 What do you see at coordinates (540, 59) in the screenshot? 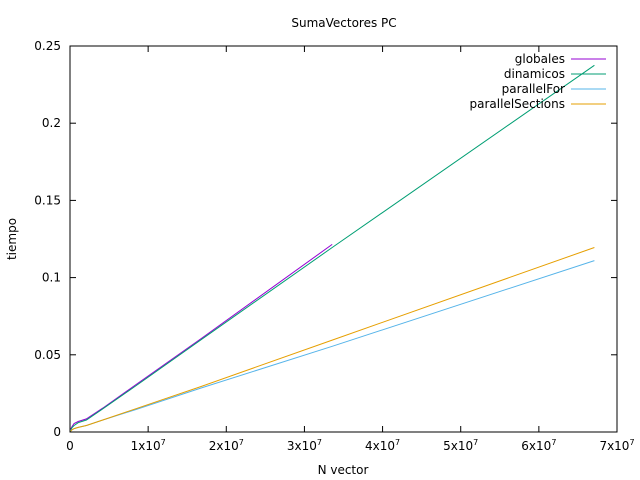
I see `legend-label-globales: globales` at bounding box center [540, 59].